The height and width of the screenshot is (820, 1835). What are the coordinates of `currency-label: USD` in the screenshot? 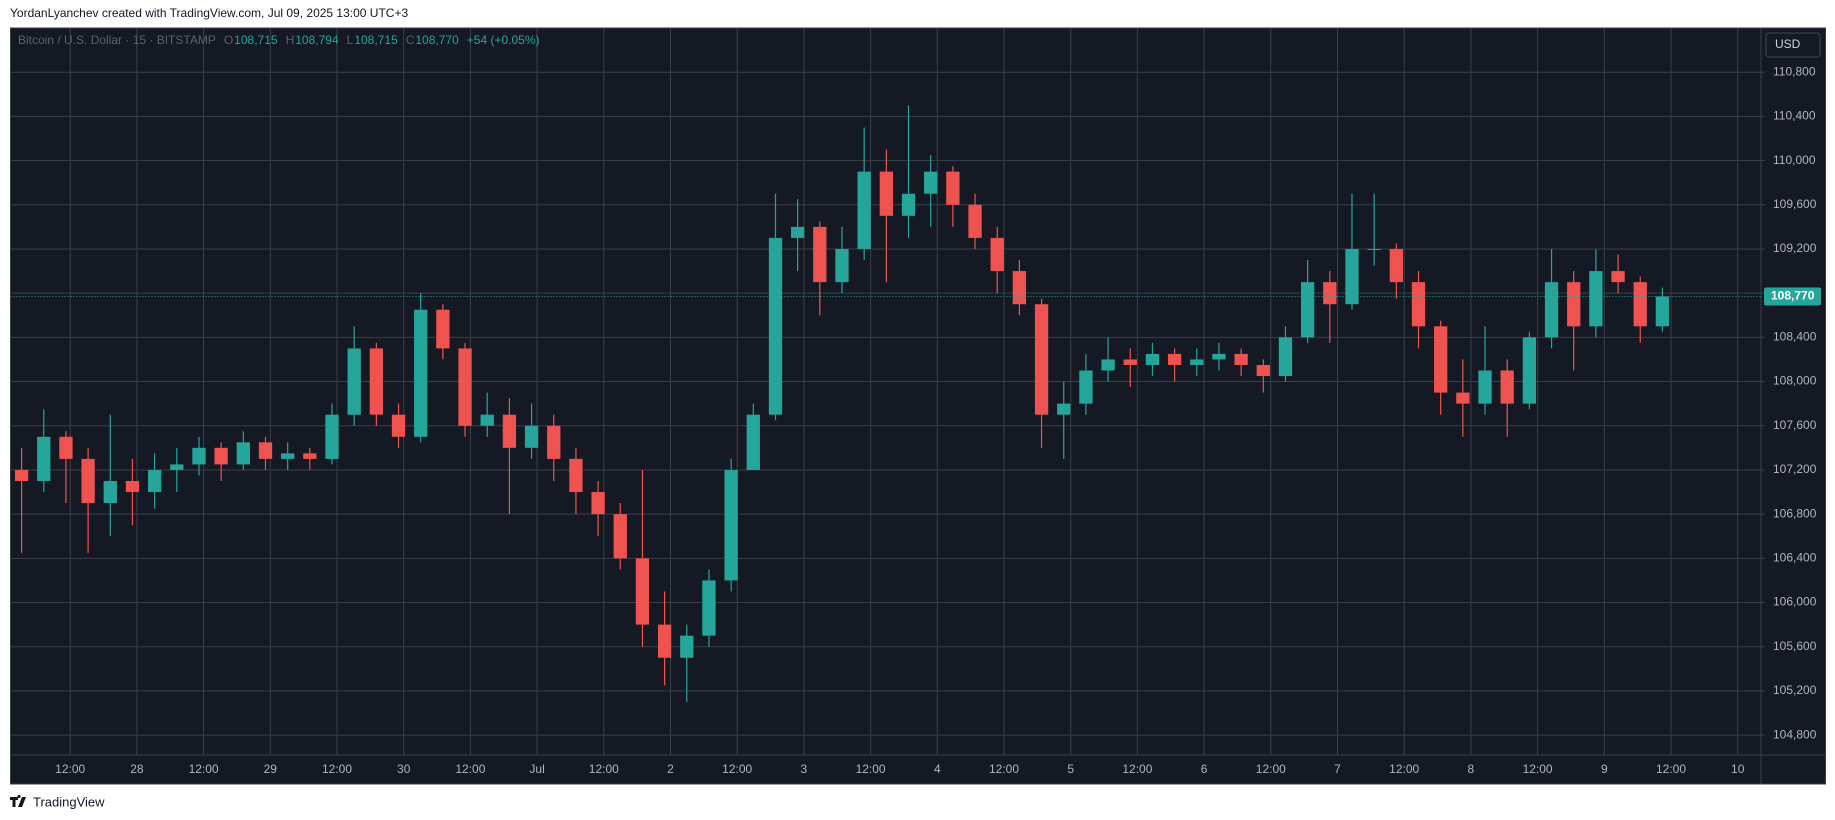 It's located at (1788, 44).